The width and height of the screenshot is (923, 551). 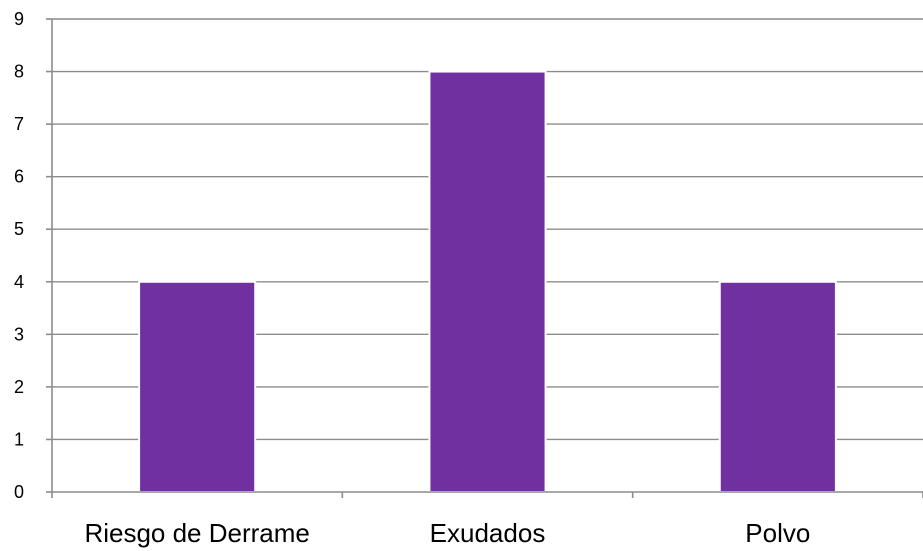 What do you see at coordinates (19, 255) in the screenshot?
I see `y-axis-ticks: 0 1 2 3 4 5 6 7 8 9` at bounding box center [19, 255].